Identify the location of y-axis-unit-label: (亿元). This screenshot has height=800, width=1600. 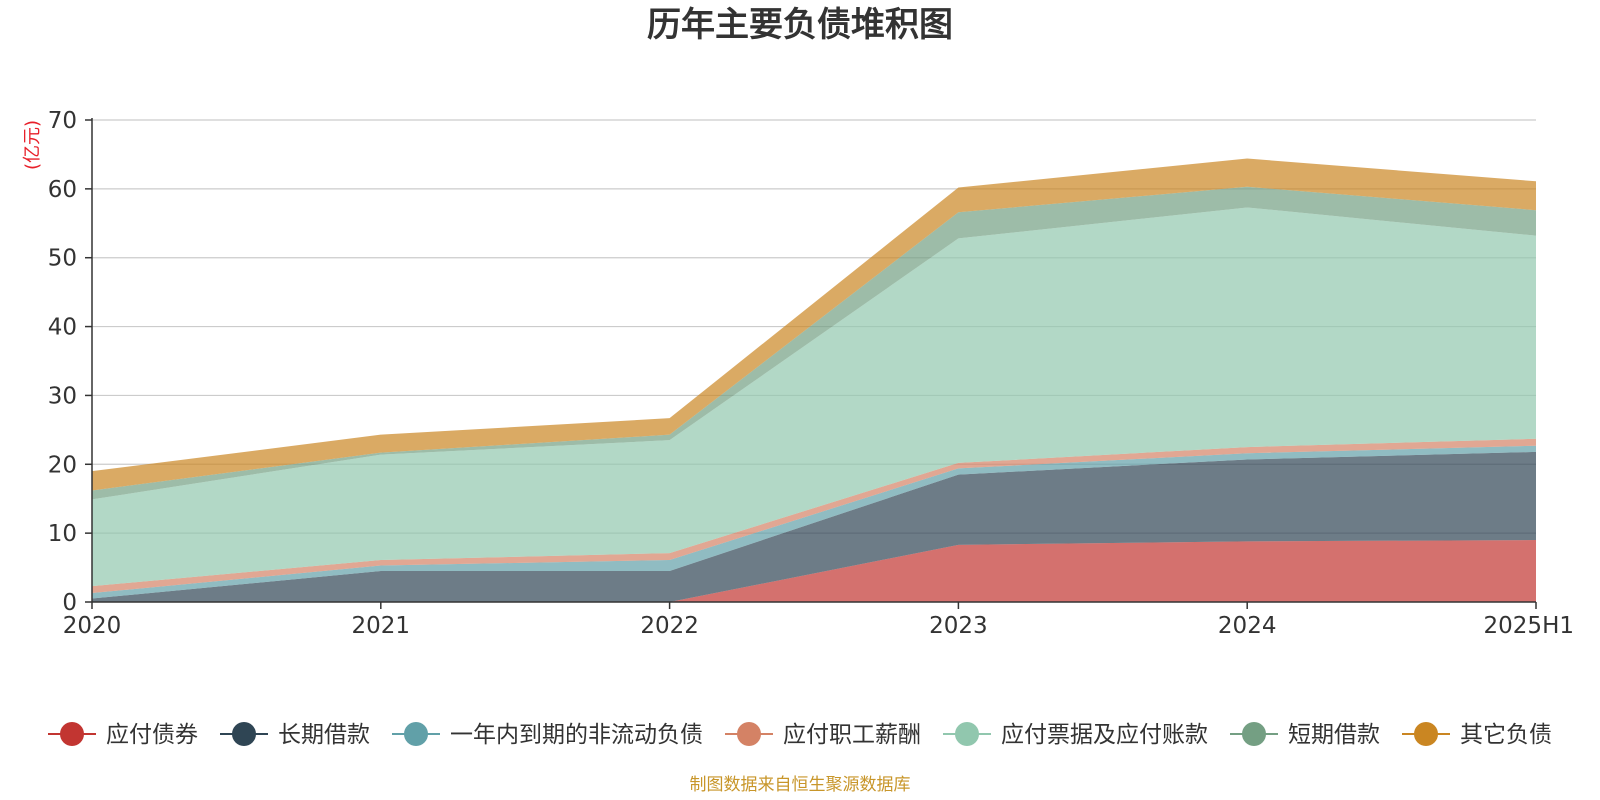
(32, 145).